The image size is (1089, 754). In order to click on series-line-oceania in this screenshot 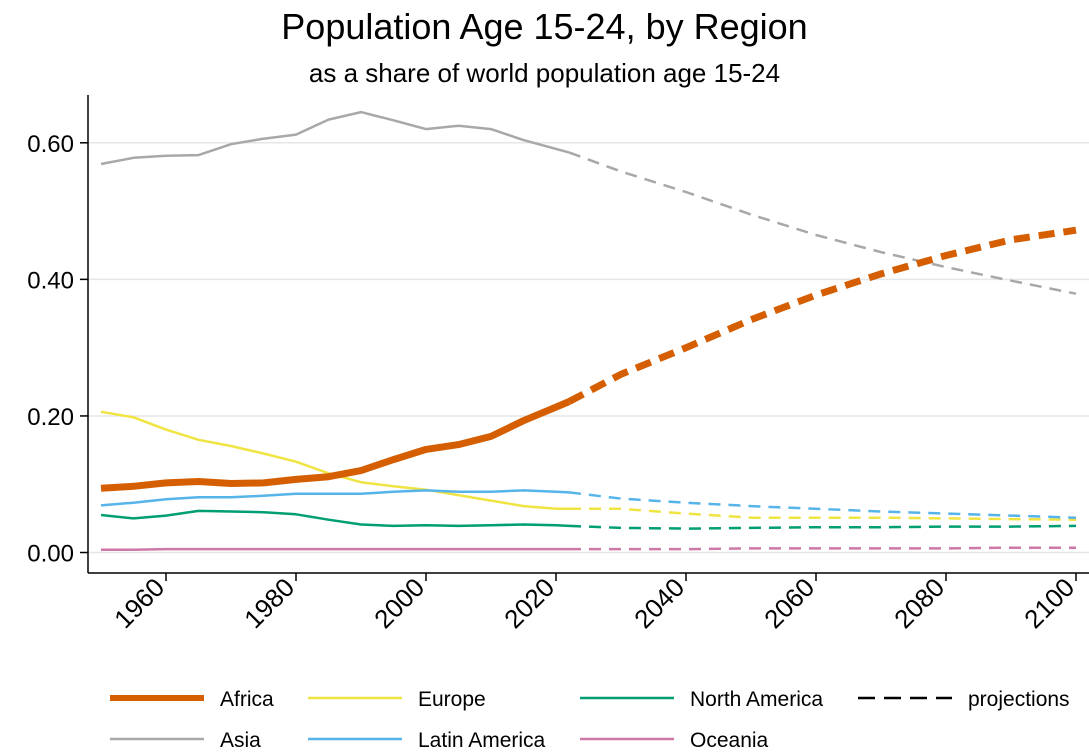, I will do `click(335, 549)`.